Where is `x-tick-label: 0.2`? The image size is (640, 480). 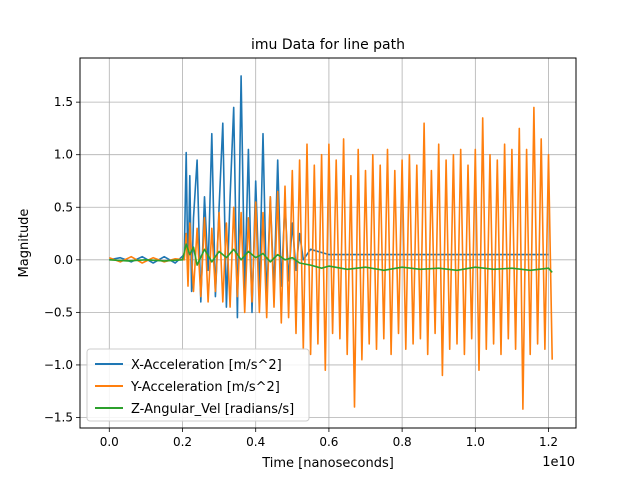
x-tick-label: 0.2 is located at coordinates (182, 442).